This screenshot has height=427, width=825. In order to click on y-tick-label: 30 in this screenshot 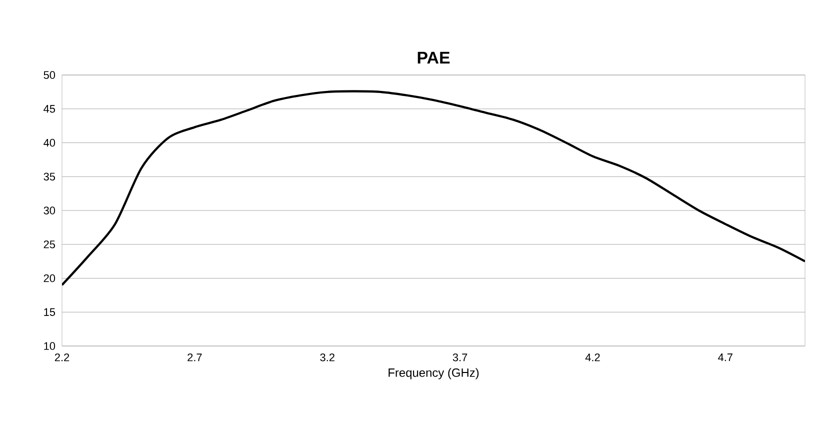, I will do `click(50, 210)`.